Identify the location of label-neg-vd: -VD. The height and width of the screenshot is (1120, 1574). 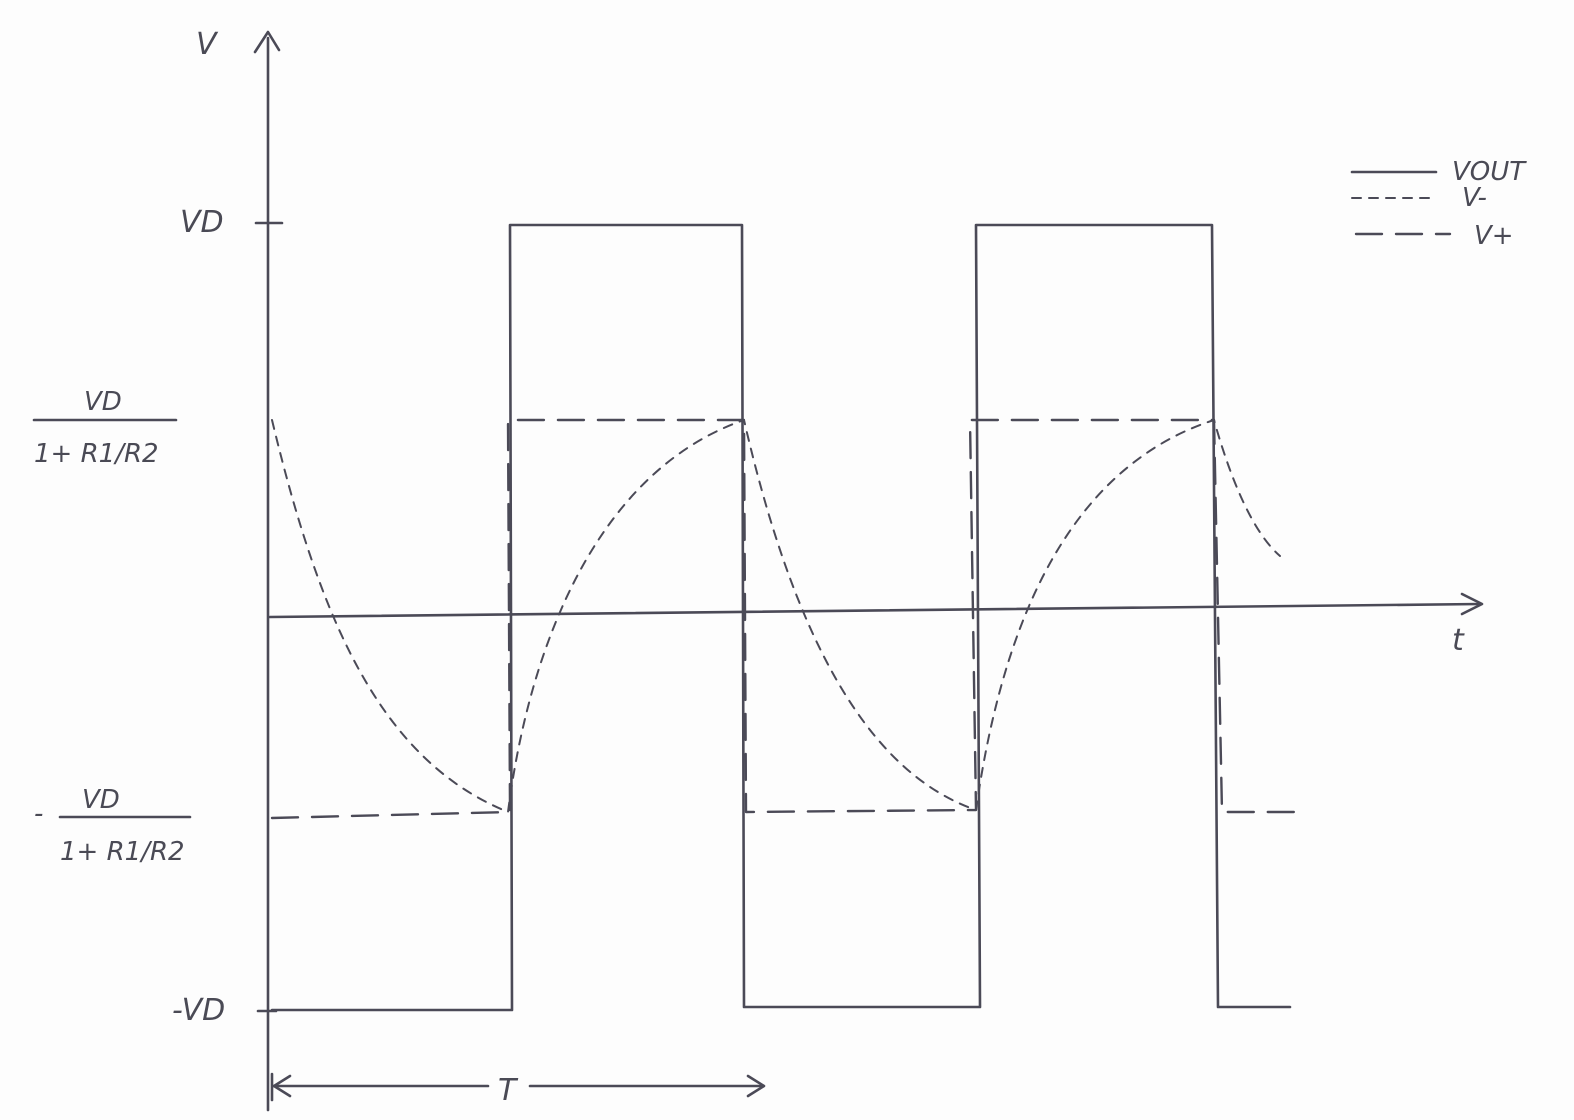
(198, 1010).